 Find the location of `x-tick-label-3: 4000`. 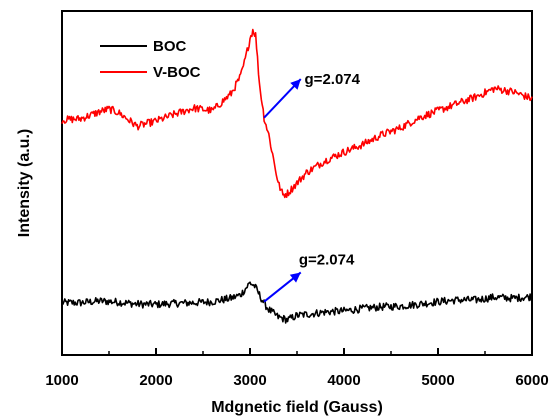

x-tick-label-3: 4000 is located at coordinates (343, 380).